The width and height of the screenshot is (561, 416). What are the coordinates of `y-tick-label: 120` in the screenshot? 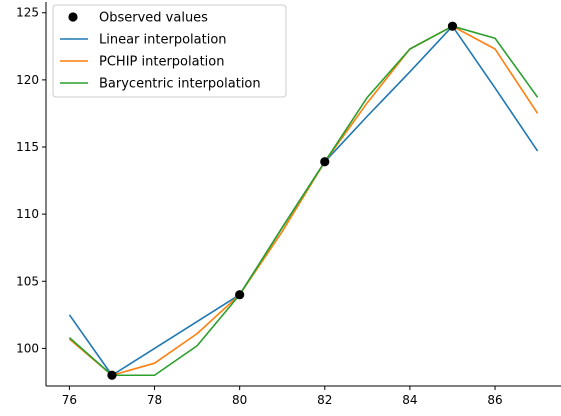 It's located at (27, 80).